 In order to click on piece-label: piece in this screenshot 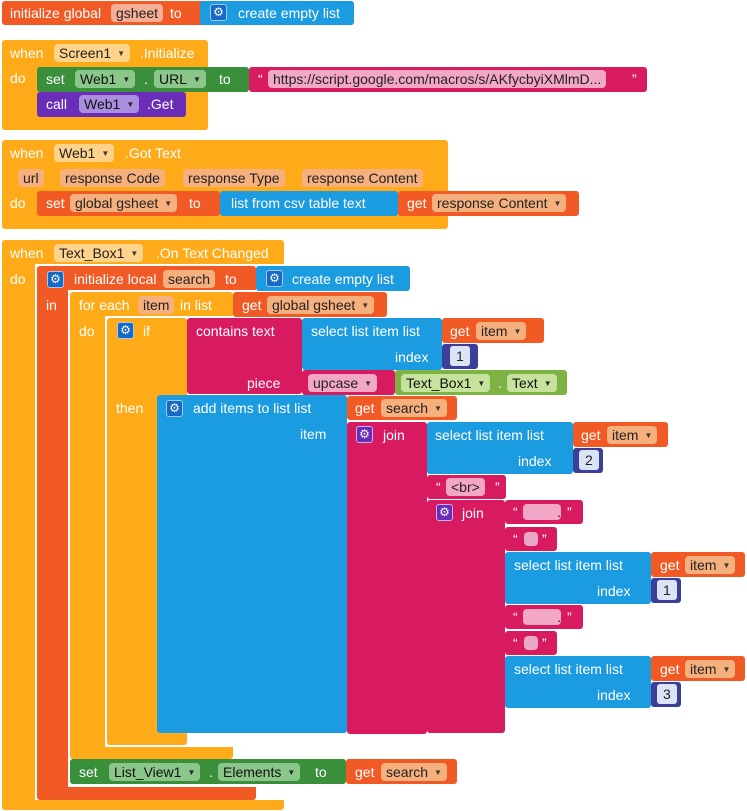, I will do `click(264, 383)`.